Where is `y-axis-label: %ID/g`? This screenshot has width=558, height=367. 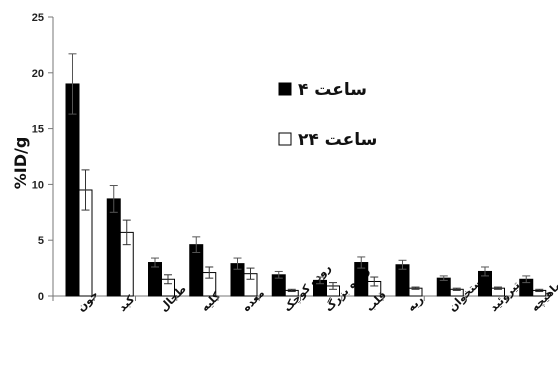
y-axis-label: %ID/g is located at coordinates (20, 163).